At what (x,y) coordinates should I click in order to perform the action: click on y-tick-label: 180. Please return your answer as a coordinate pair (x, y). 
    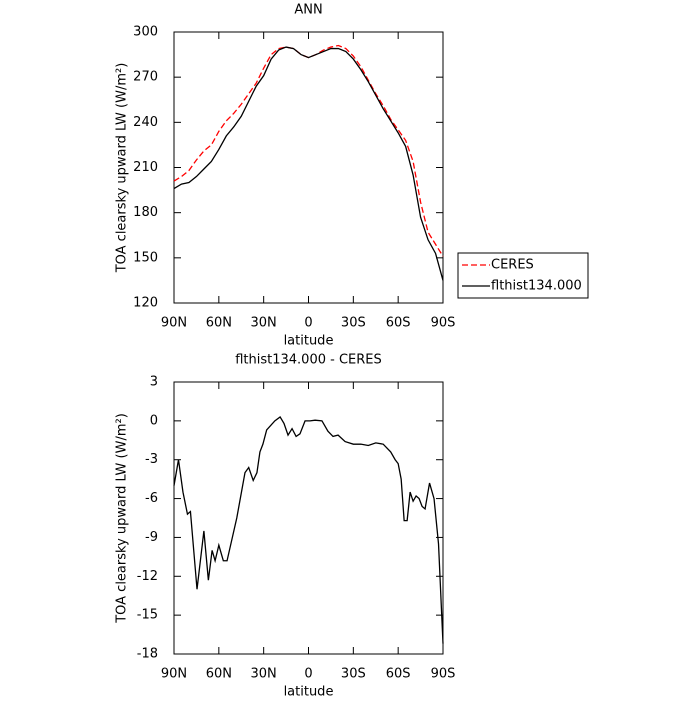
    Looking at the image, I should click on (145, 212).